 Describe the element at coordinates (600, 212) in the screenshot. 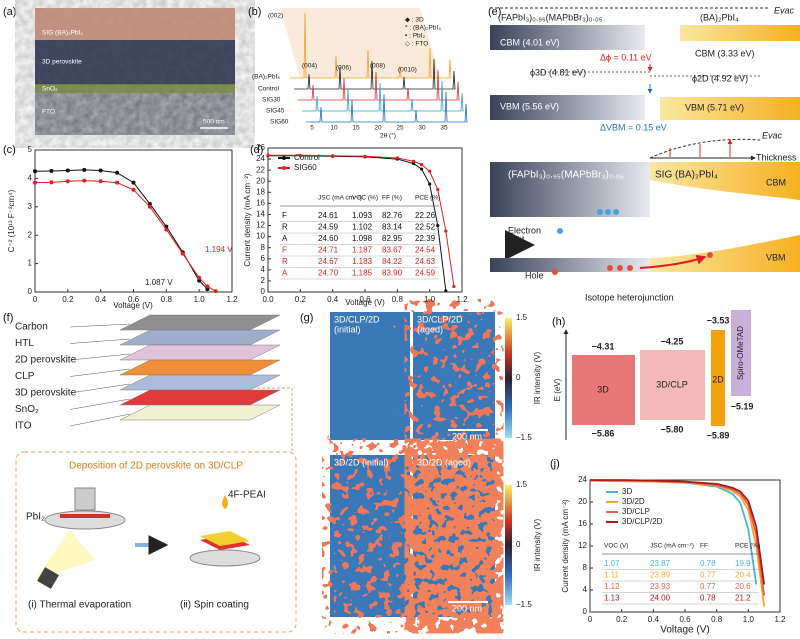

I see `electron` at that location.